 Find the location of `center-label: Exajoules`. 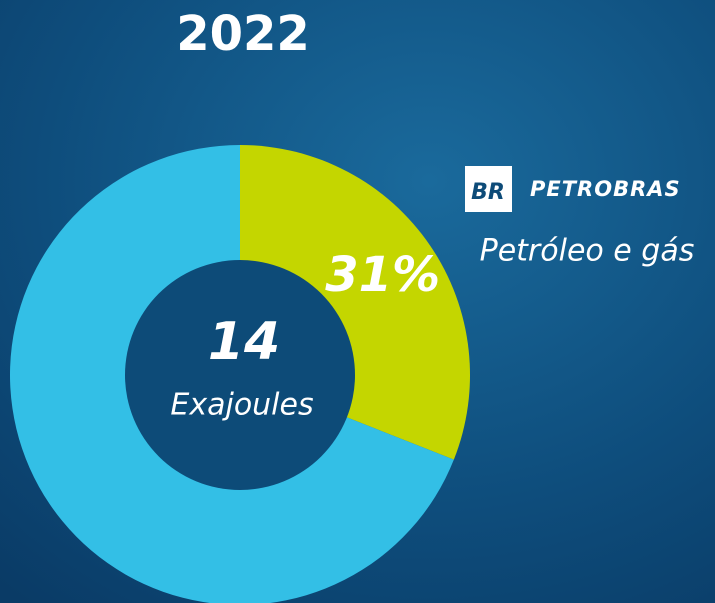

center-label: Exajoules is located at coordinates (241, 405).